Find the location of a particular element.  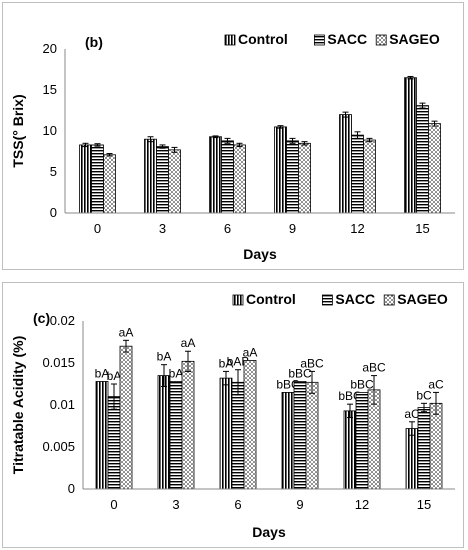

y-tick-label: 20 is located at coordinates (50, 48).